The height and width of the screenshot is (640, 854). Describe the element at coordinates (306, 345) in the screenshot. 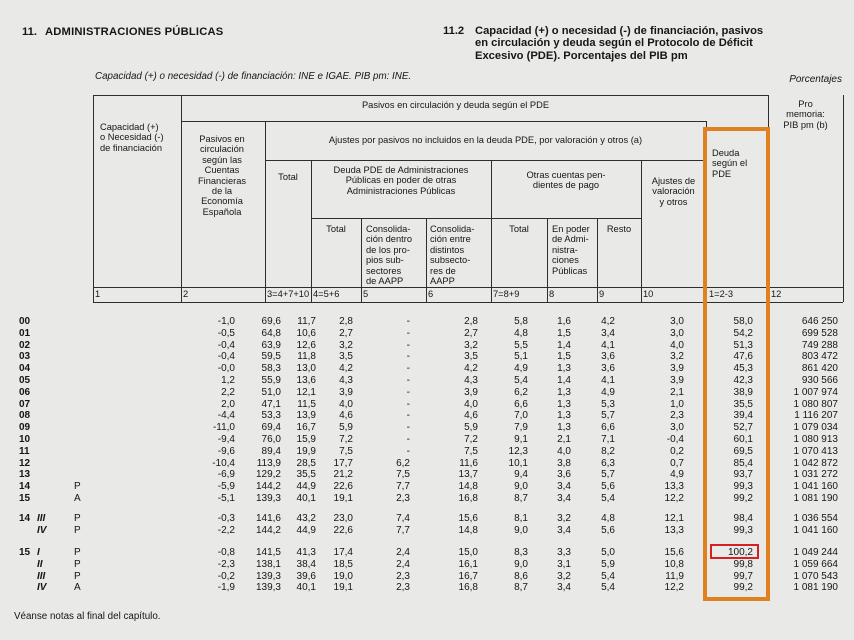

I see `value-cell: 12,6` at that location.